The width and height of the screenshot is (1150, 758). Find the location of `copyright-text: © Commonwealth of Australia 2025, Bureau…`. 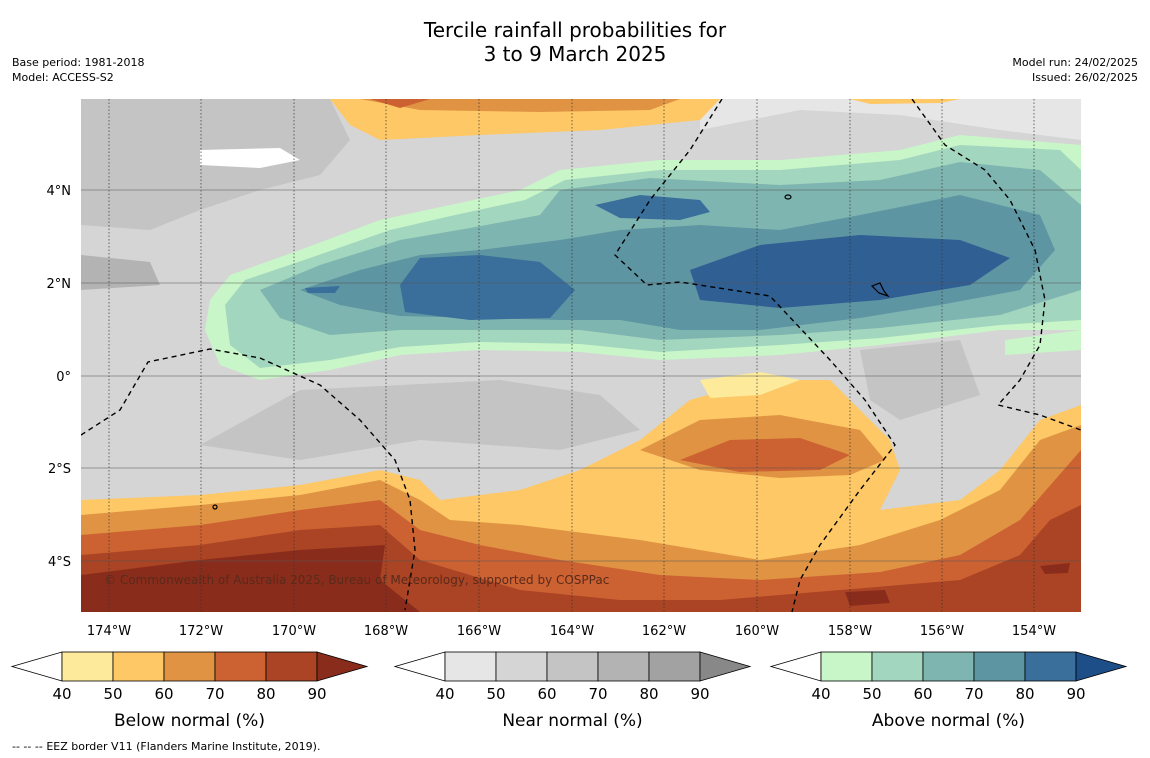

copyright-text: © Commonwealth of Australia 2025, Bureau… is located at coordinates (356, 580).